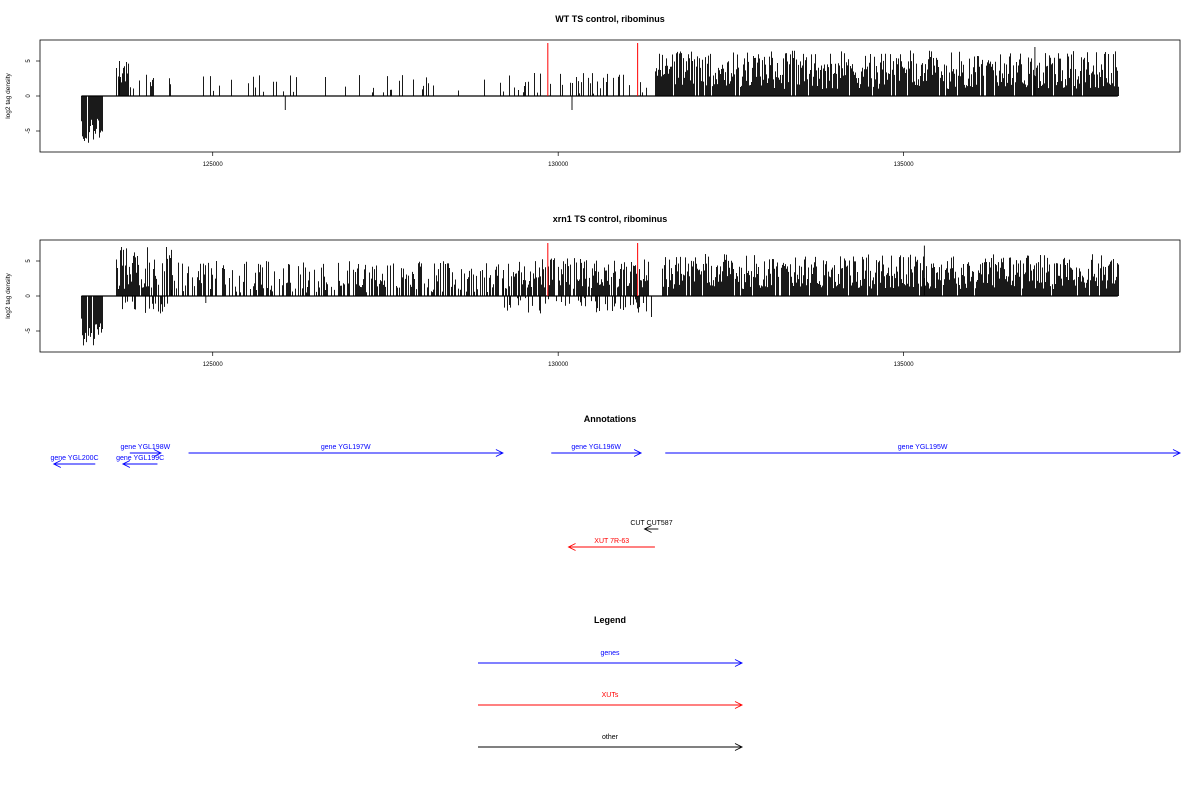  What do you see at coordinates (923, 447) in the screenshot?
I see `feature-label: gene YGL195W` at bounding box center [923, 447].